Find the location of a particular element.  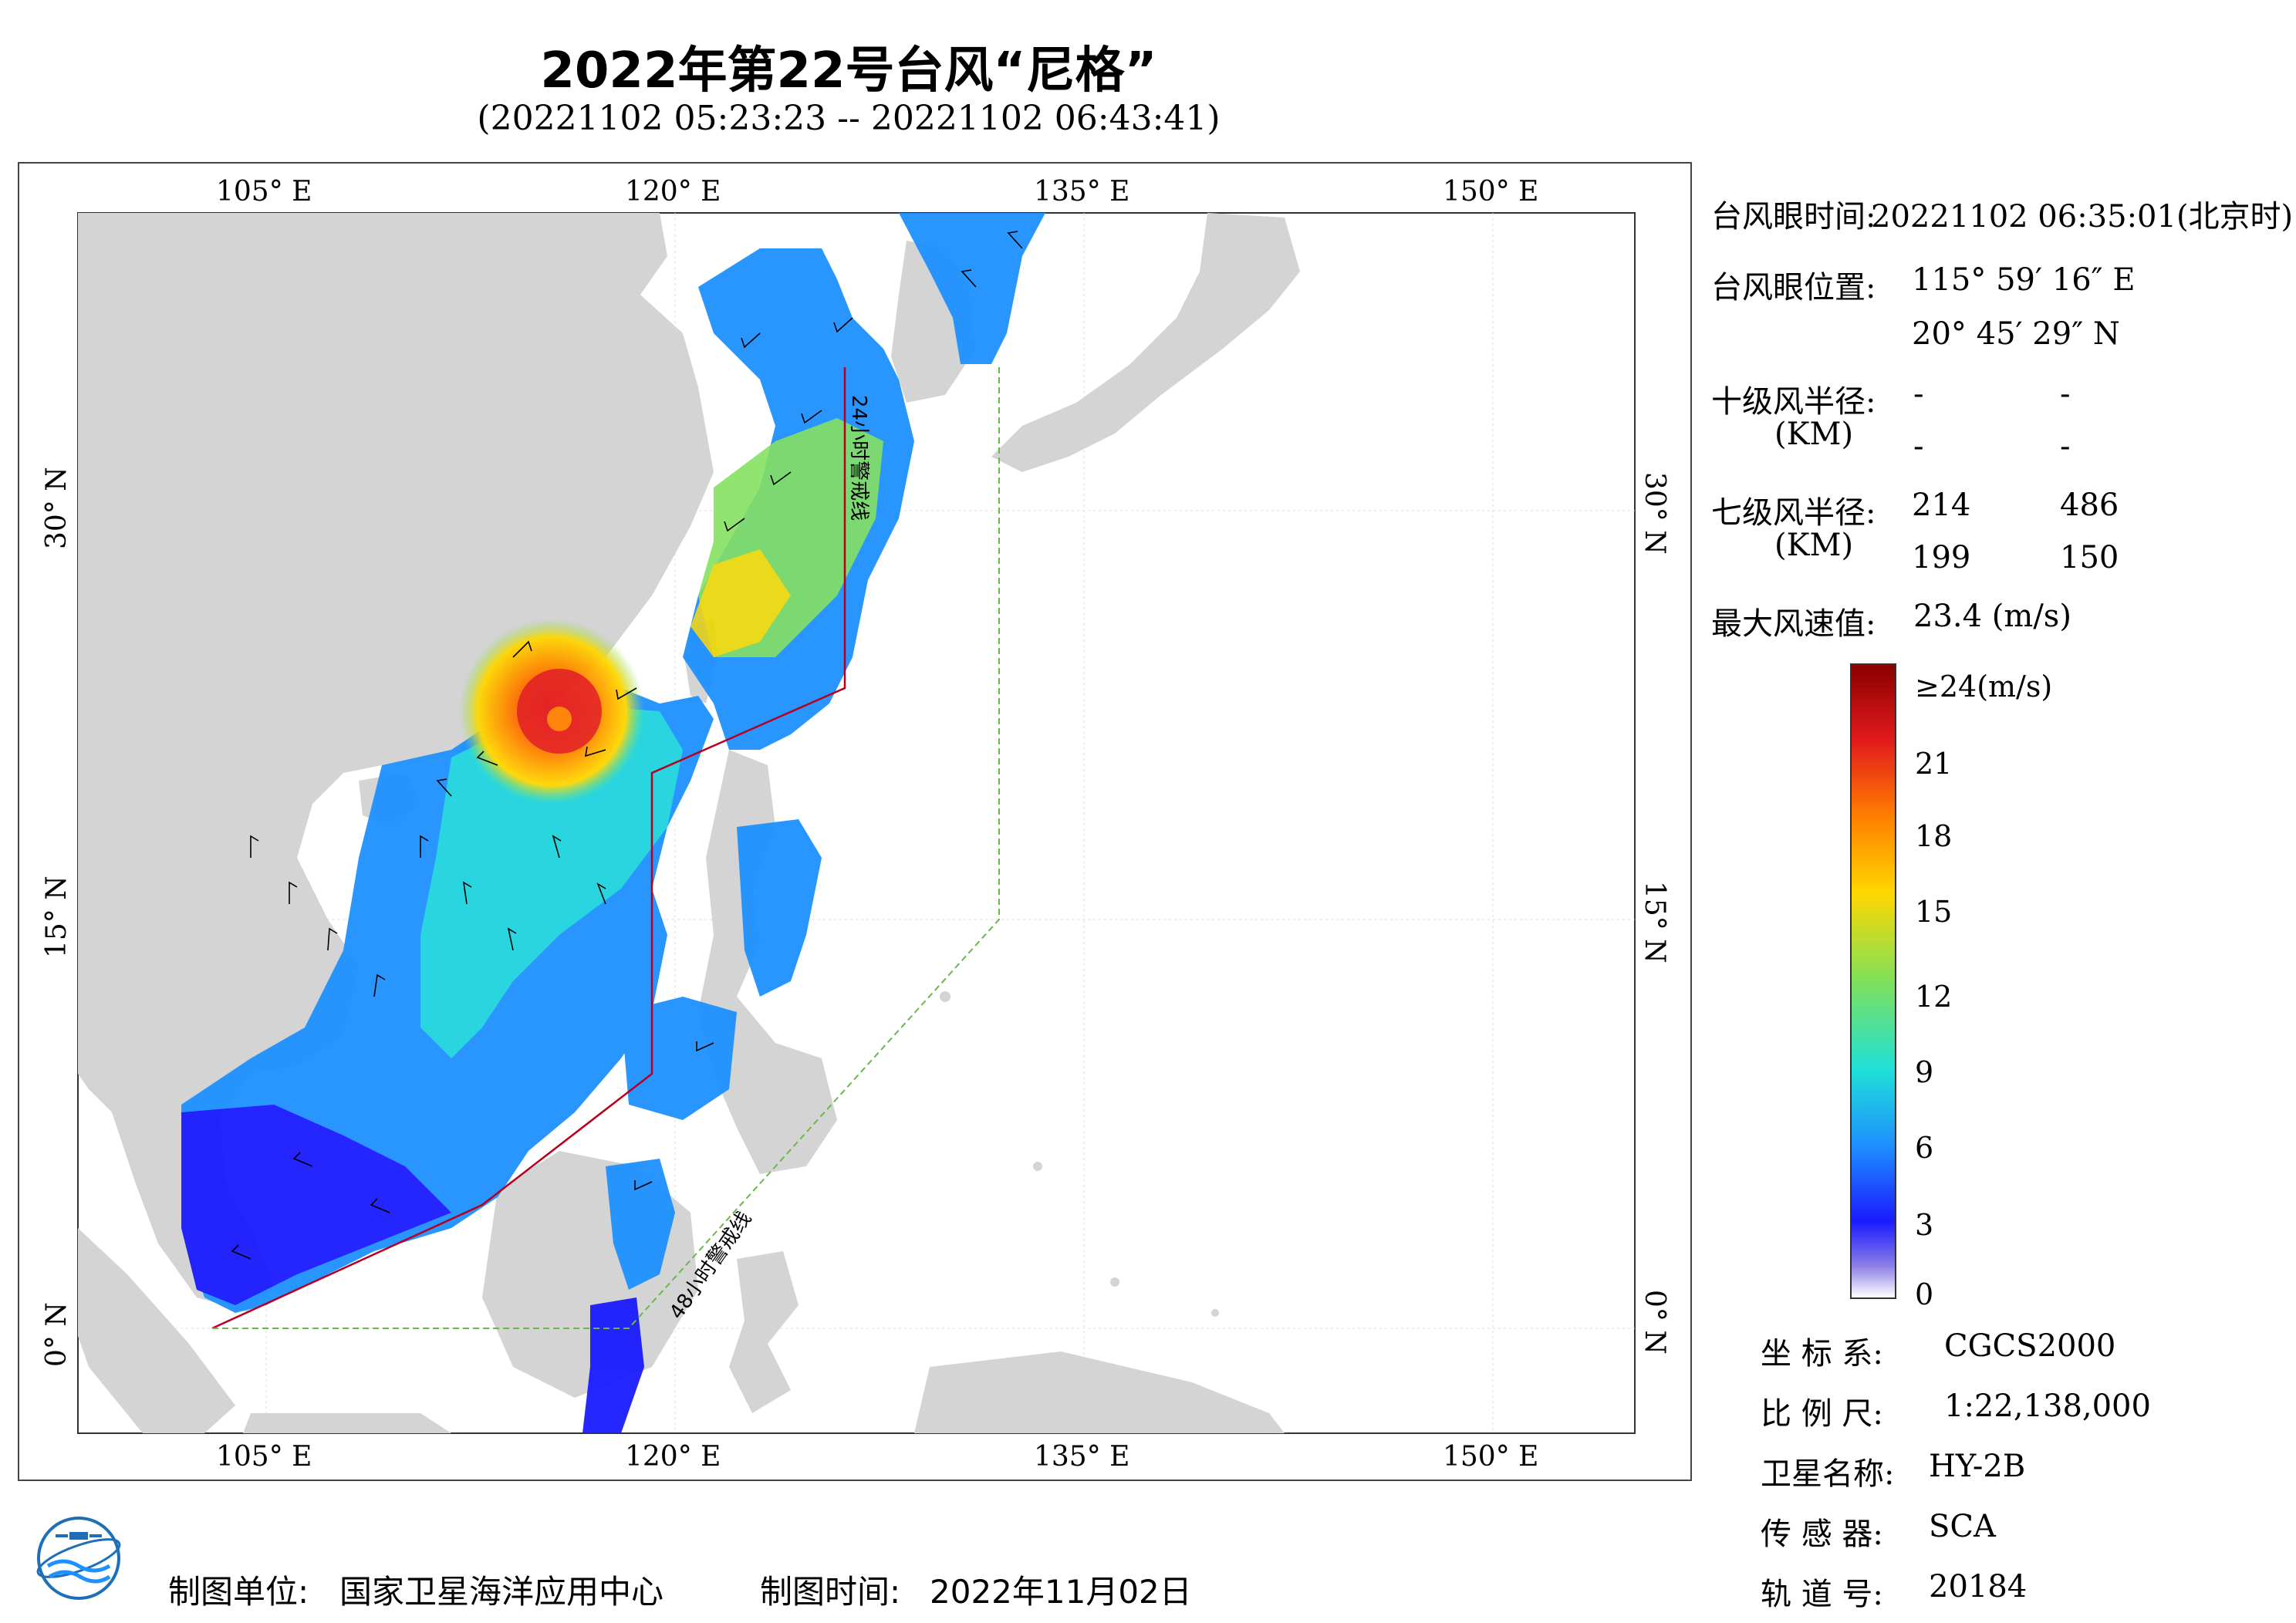

lat-label-right-30: 30° N is located at coordinates (1654, 513).